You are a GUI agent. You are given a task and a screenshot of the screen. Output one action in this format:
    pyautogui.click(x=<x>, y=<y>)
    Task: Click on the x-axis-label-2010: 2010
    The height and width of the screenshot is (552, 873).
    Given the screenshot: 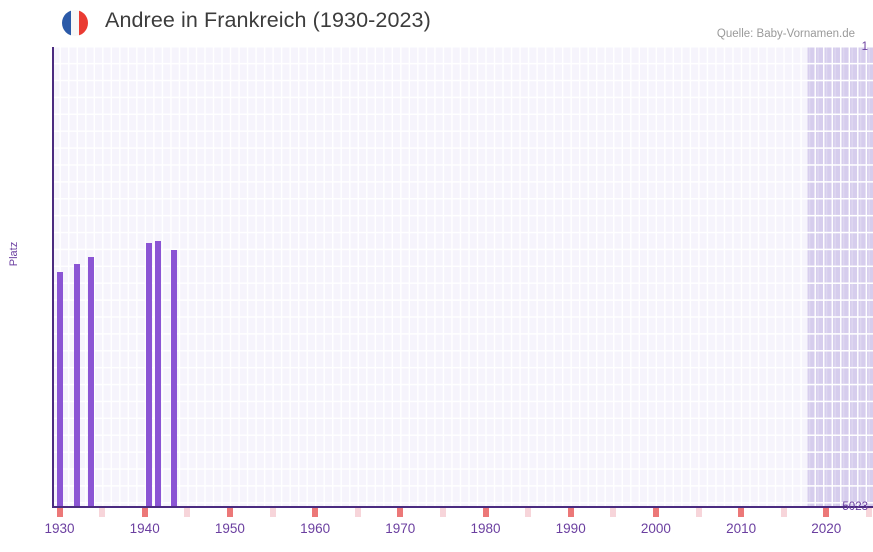 What is the action you would take?
    pyautogui.click(x=741, y=528)
    